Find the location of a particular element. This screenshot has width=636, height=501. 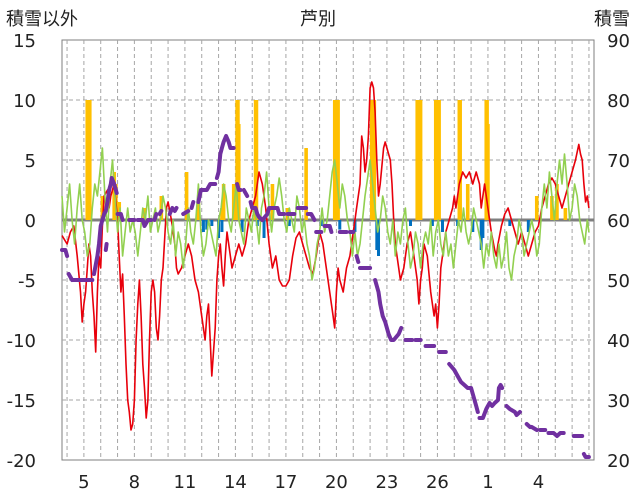

left-tick-label: -20 is located at coordinates (21, 461).